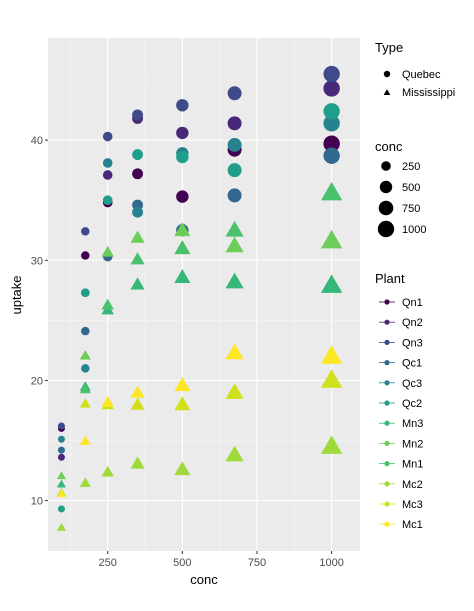 Image resolution: width=474 pixels, height=611 pixels. What do you see at coordinates (412, 424) in the screenshot?
I see `legend-plant-label: Mn3` at bounding box center [412, 424].